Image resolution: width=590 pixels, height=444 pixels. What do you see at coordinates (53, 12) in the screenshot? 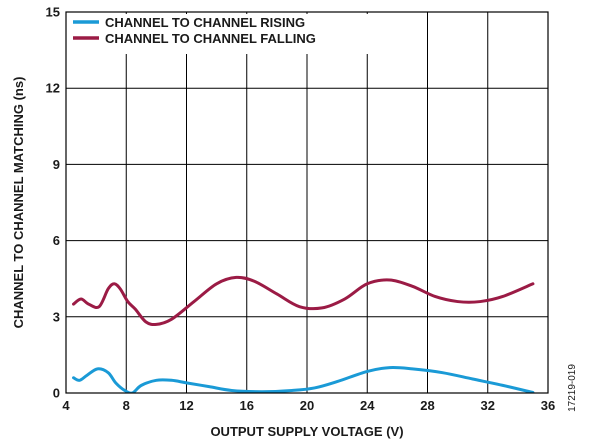
I see `y-tick-label: 15` at bounding box center [53, 12].